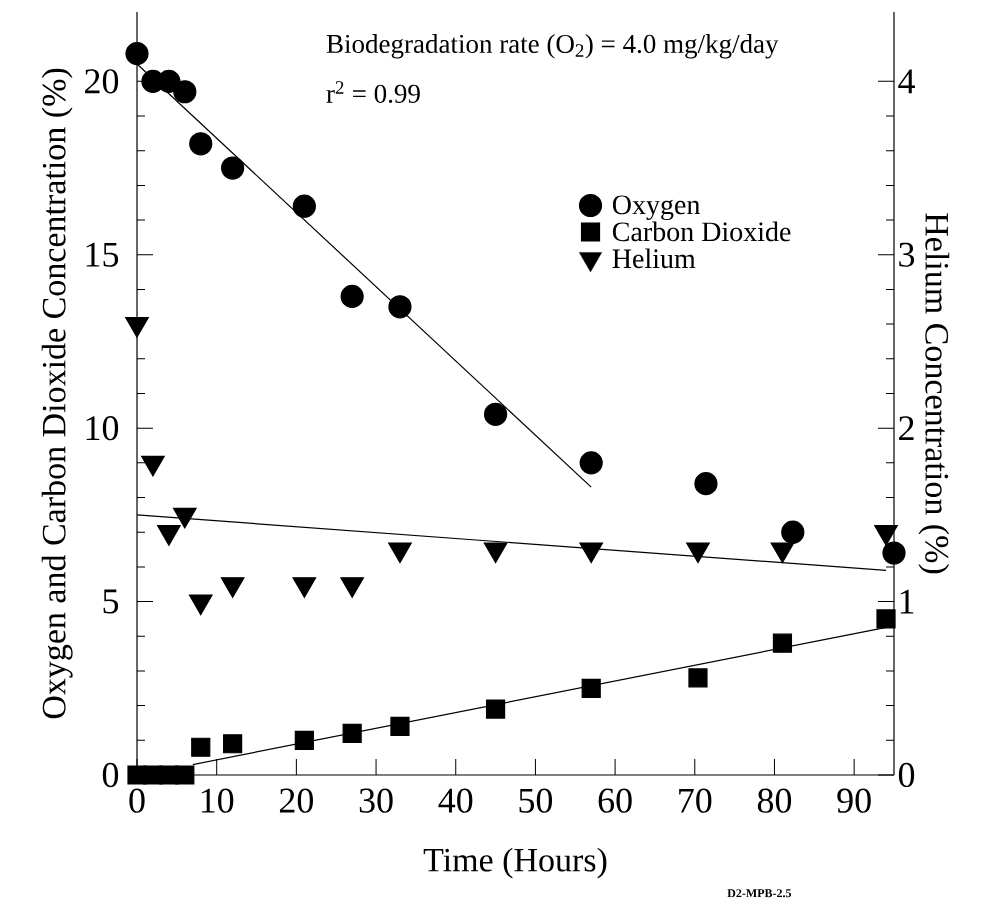 The image size is (1001, 915). What do you see at coordinates (774, 800) in the screenshot?
I see `x-tick-label: 80` at bounding box center [774, 800].